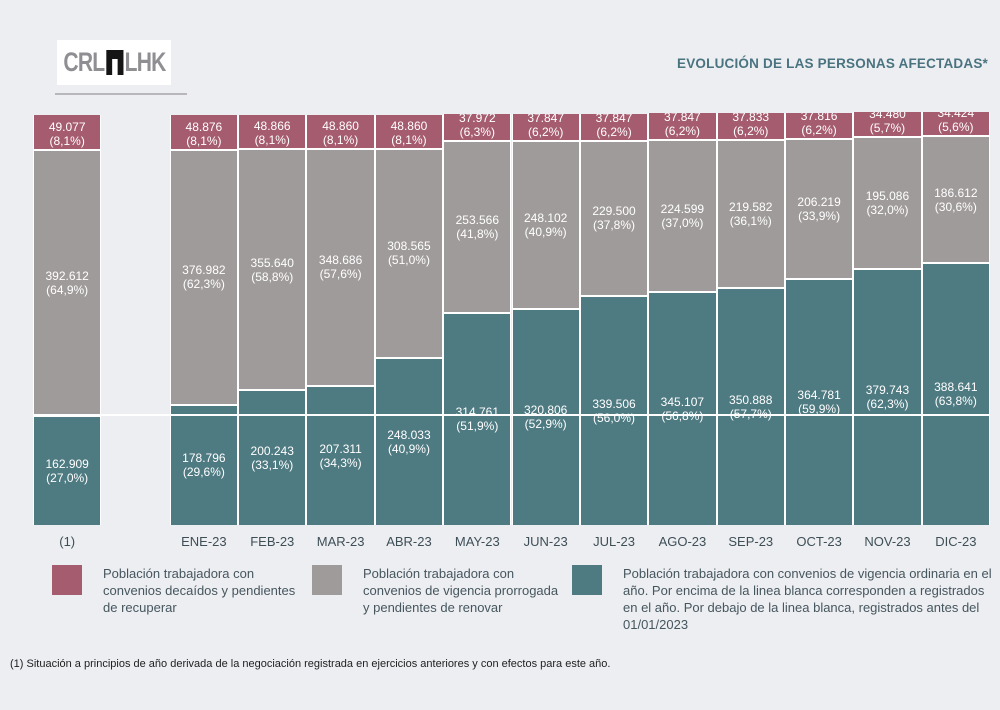 Image resolution: width=1000 pixels, height=710 pixels. I want to click on bar-segment-prorrogada: 206.219 (33,9%), so click(819, 208).